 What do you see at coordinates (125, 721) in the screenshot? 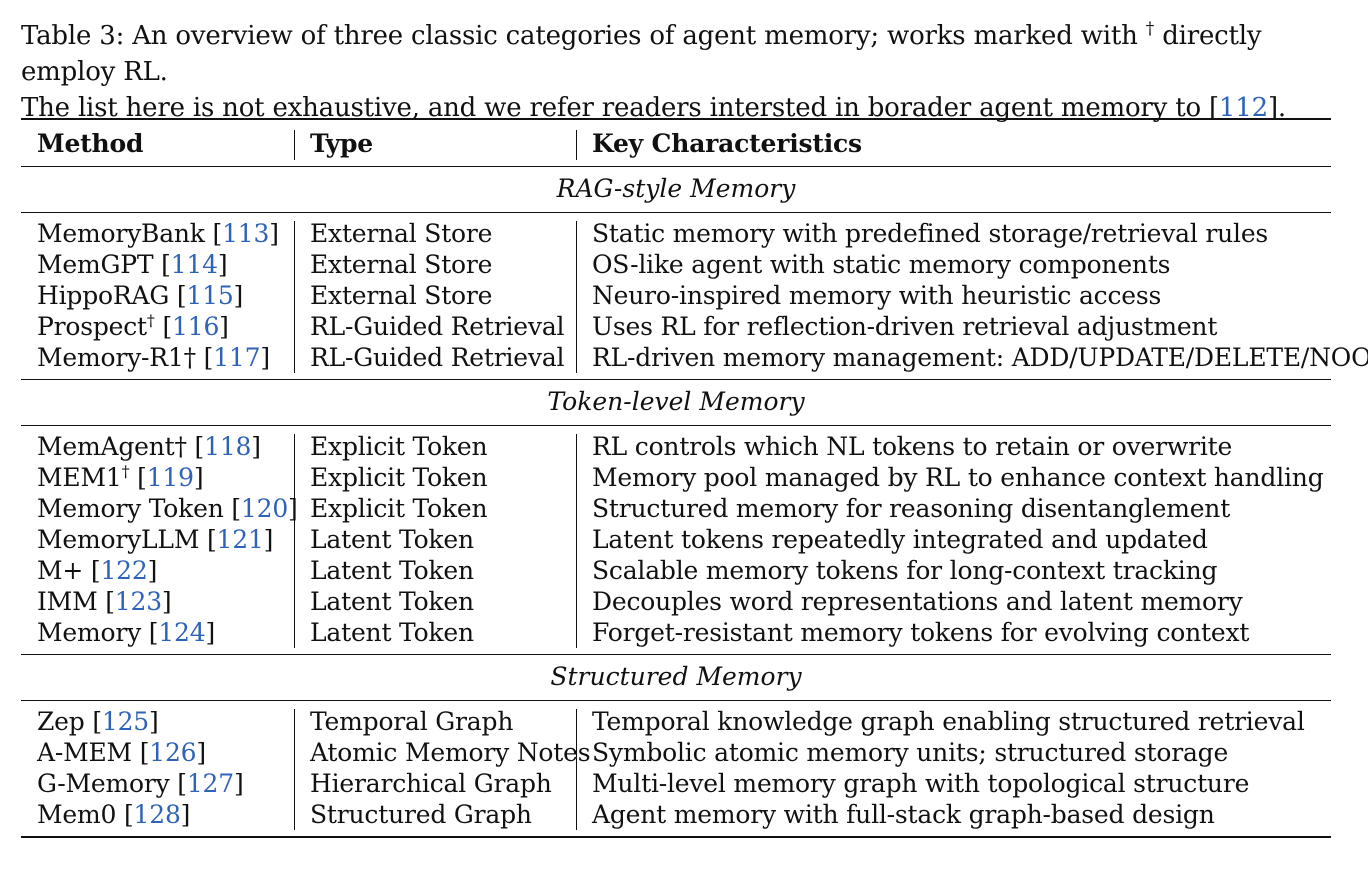
I see `citation-link: 125` at bounding box center [125, 721].